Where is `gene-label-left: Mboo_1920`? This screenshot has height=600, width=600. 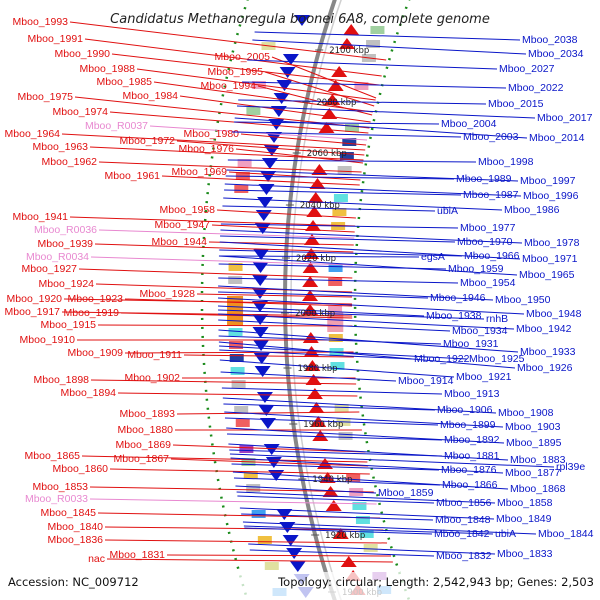 gene-label-left: Mboo_1920 is located at coordinates (35, 299).